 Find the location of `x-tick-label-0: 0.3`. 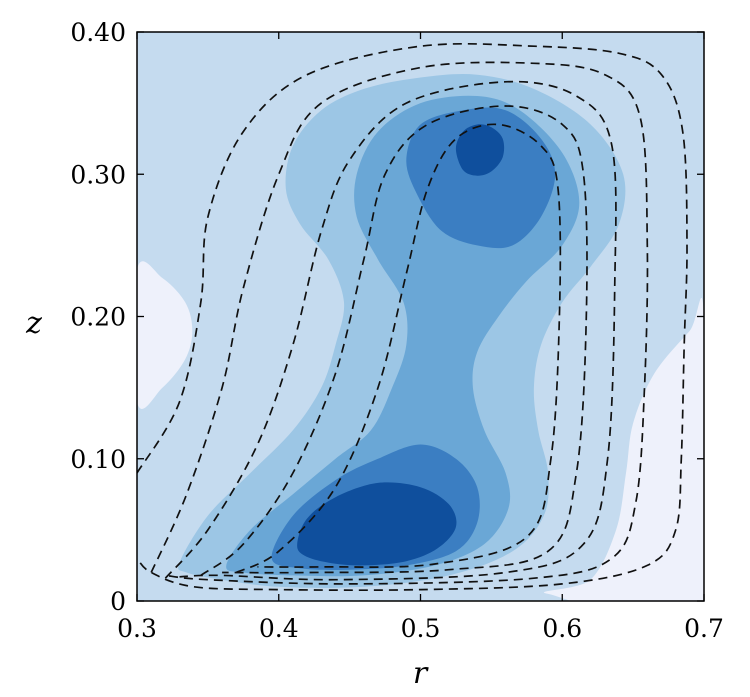

x-tick-label-0: 0.3 is located at coordinates (137, 628).